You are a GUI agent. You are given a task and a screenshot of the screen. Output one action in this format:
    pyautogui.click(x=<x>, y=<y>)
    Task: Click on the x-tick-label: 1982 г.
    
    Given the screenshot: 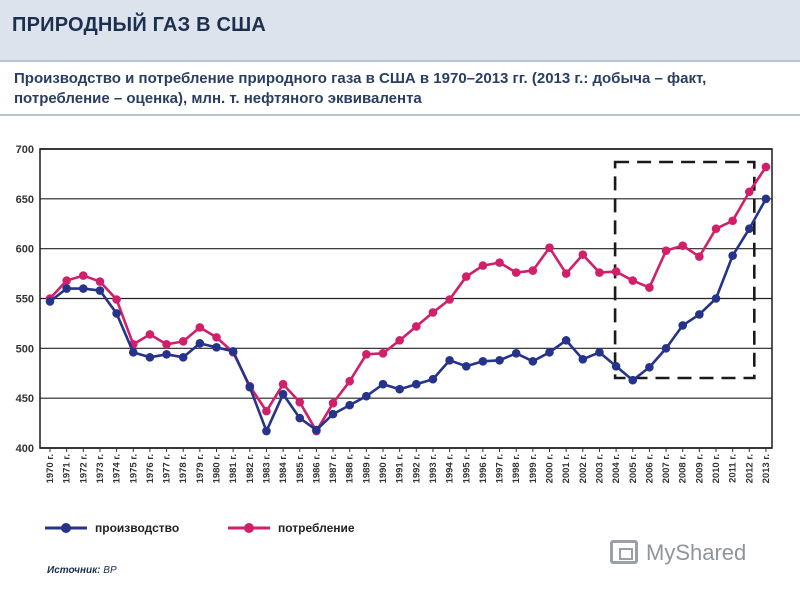 What is the action you would take?
    pyautogui.click(x=250, y=468)
    